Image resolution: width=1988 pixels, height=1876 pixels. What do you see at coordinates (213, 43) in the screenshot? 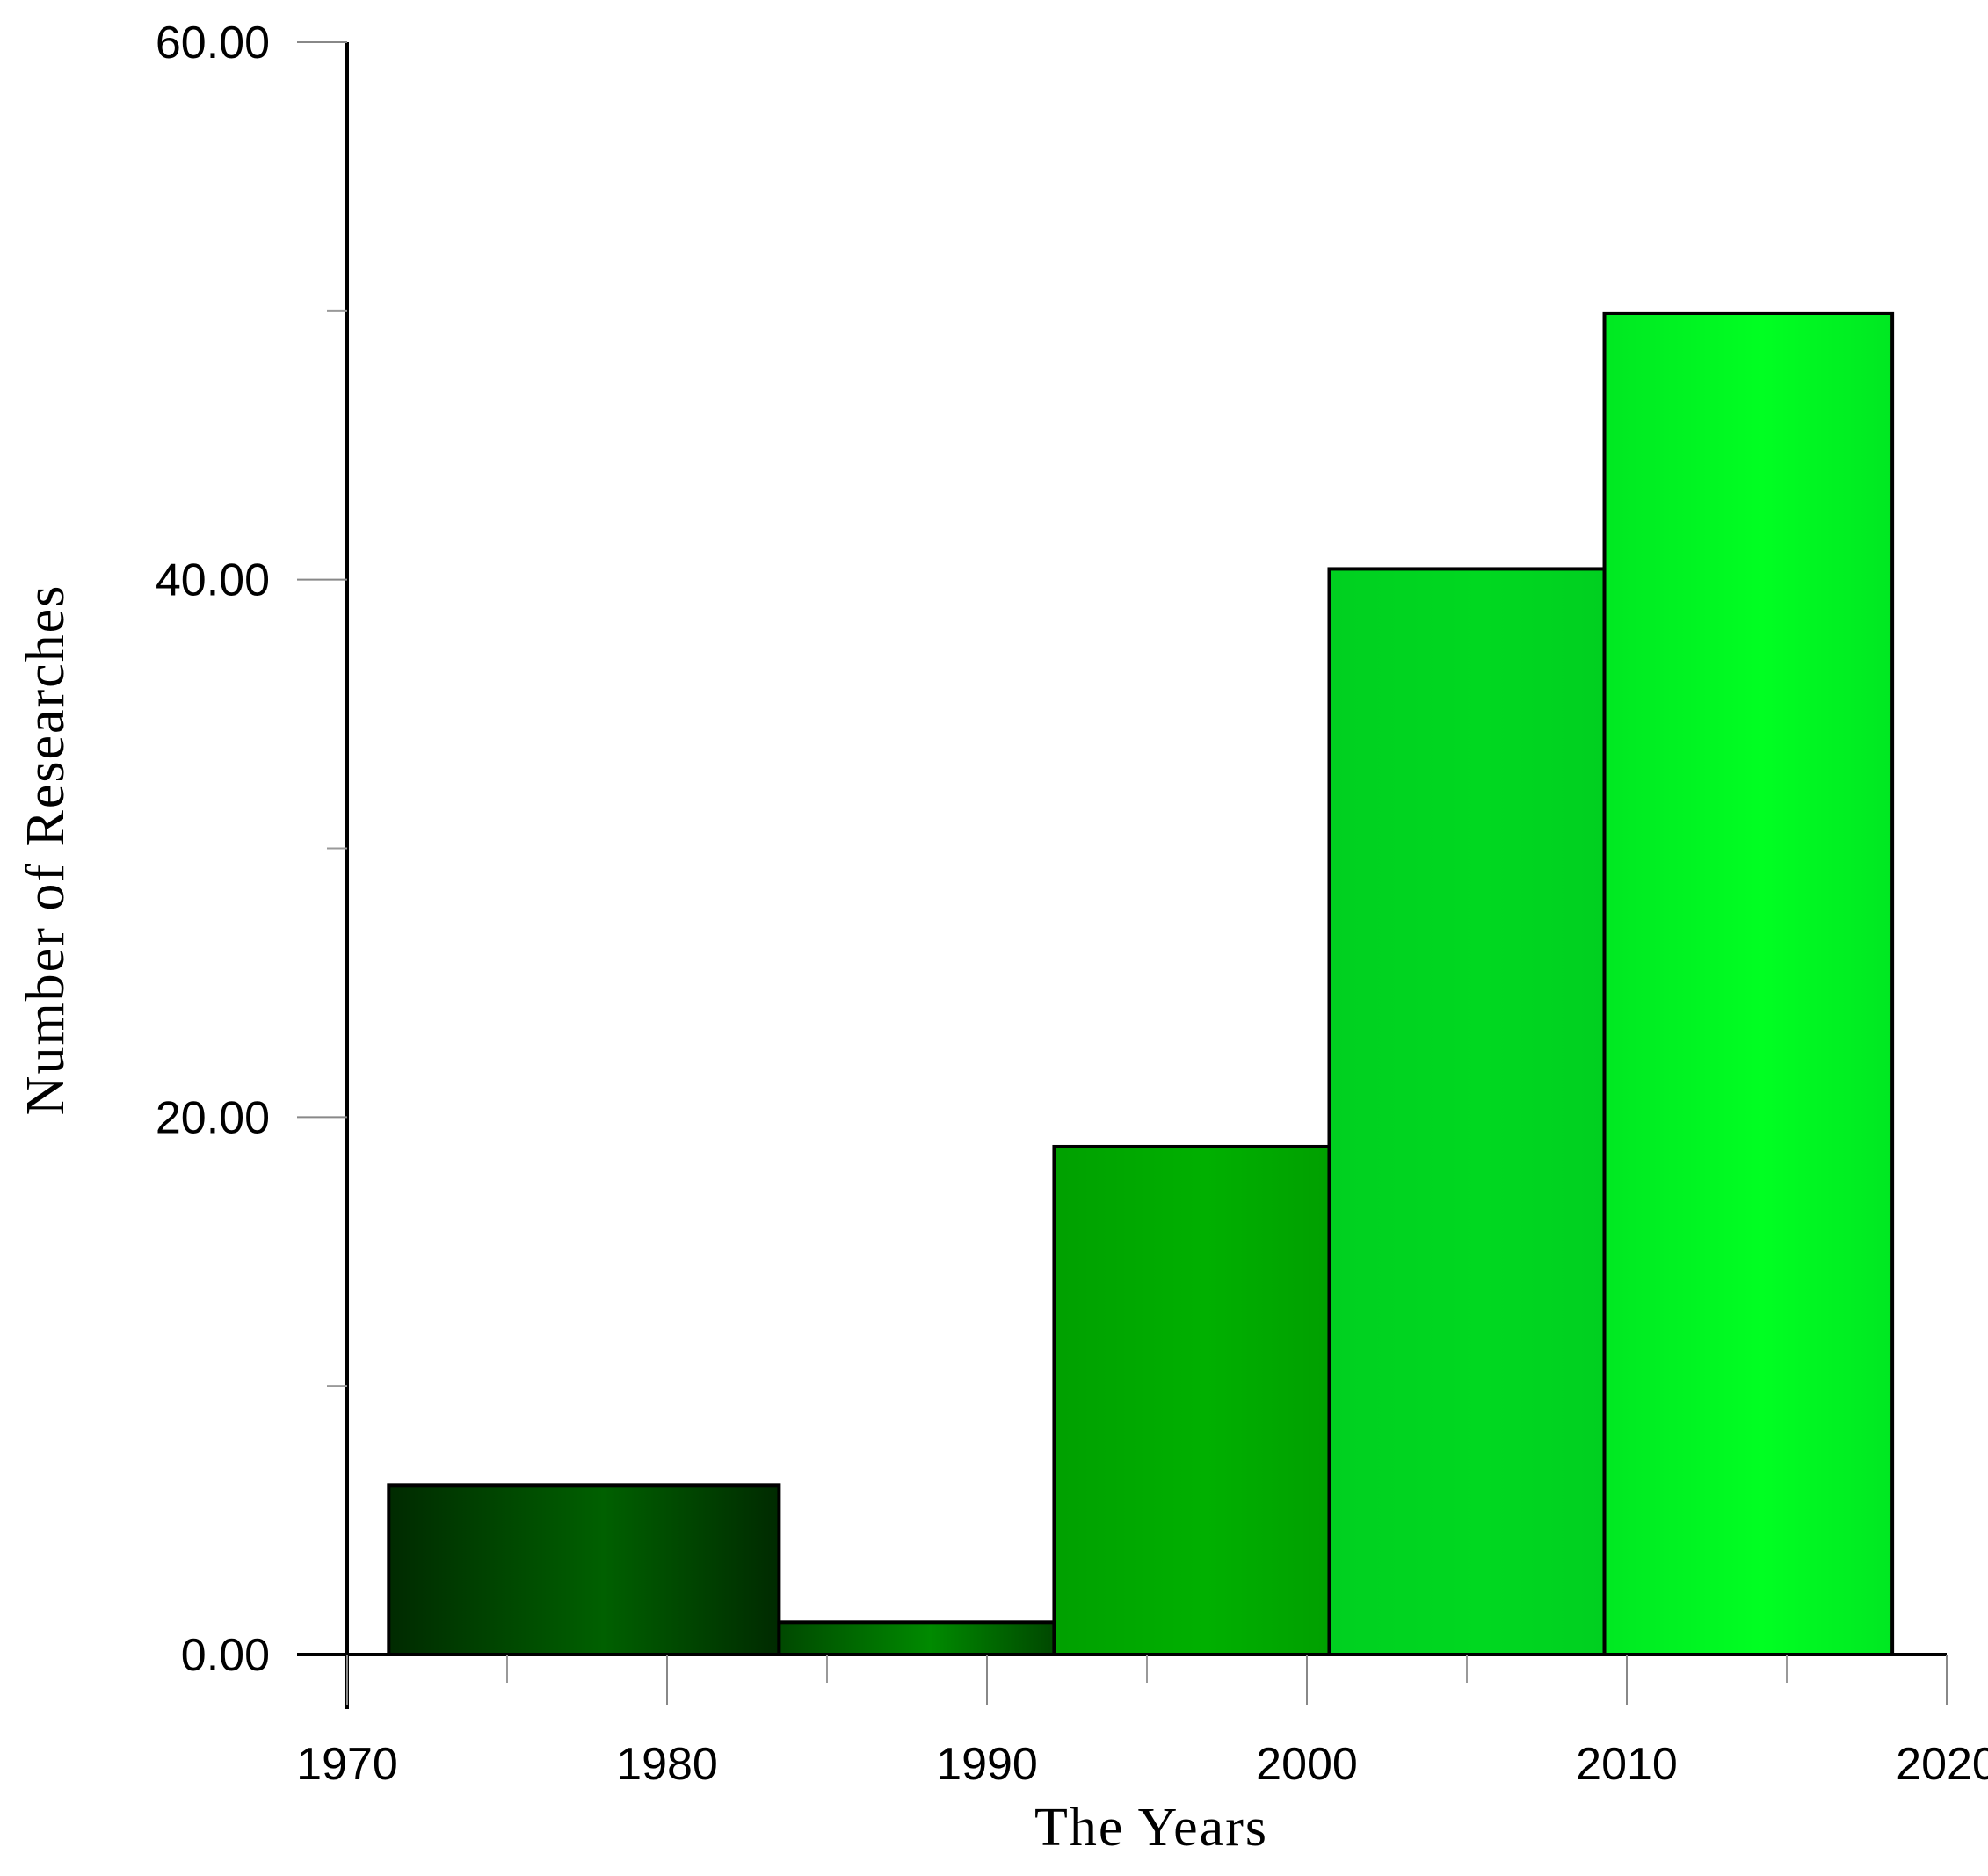
I see `y-tick-label: 60.00` at bounding box center [213, 43].